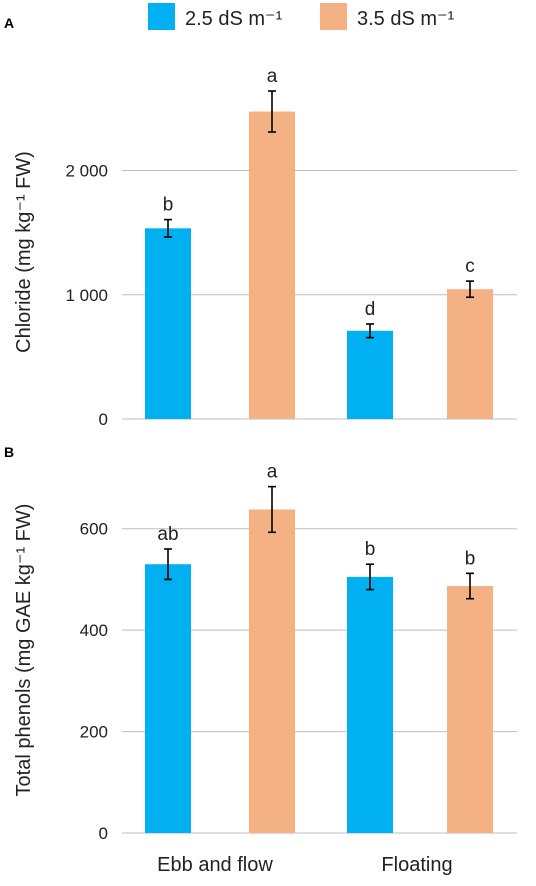 This screenshot has width=536, height=886. What do you see at coordinates (24, 252) in the screenshot?
I see `y-axis-title-a: Chloride (mg kg⁻¹ FW)` at bounding box center [24, 252].